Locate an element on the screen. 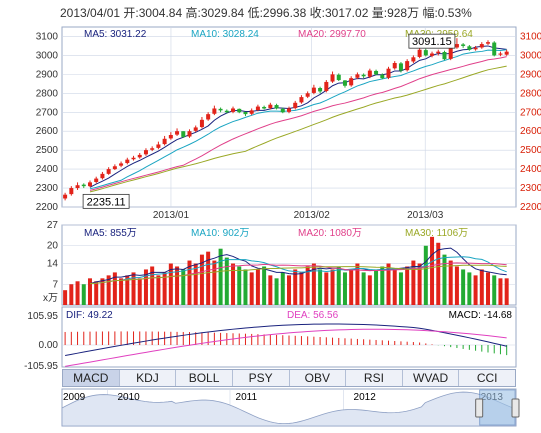 This screenshot has height=433, width=541. low-label: 低: is located at coordinates (255, 13).